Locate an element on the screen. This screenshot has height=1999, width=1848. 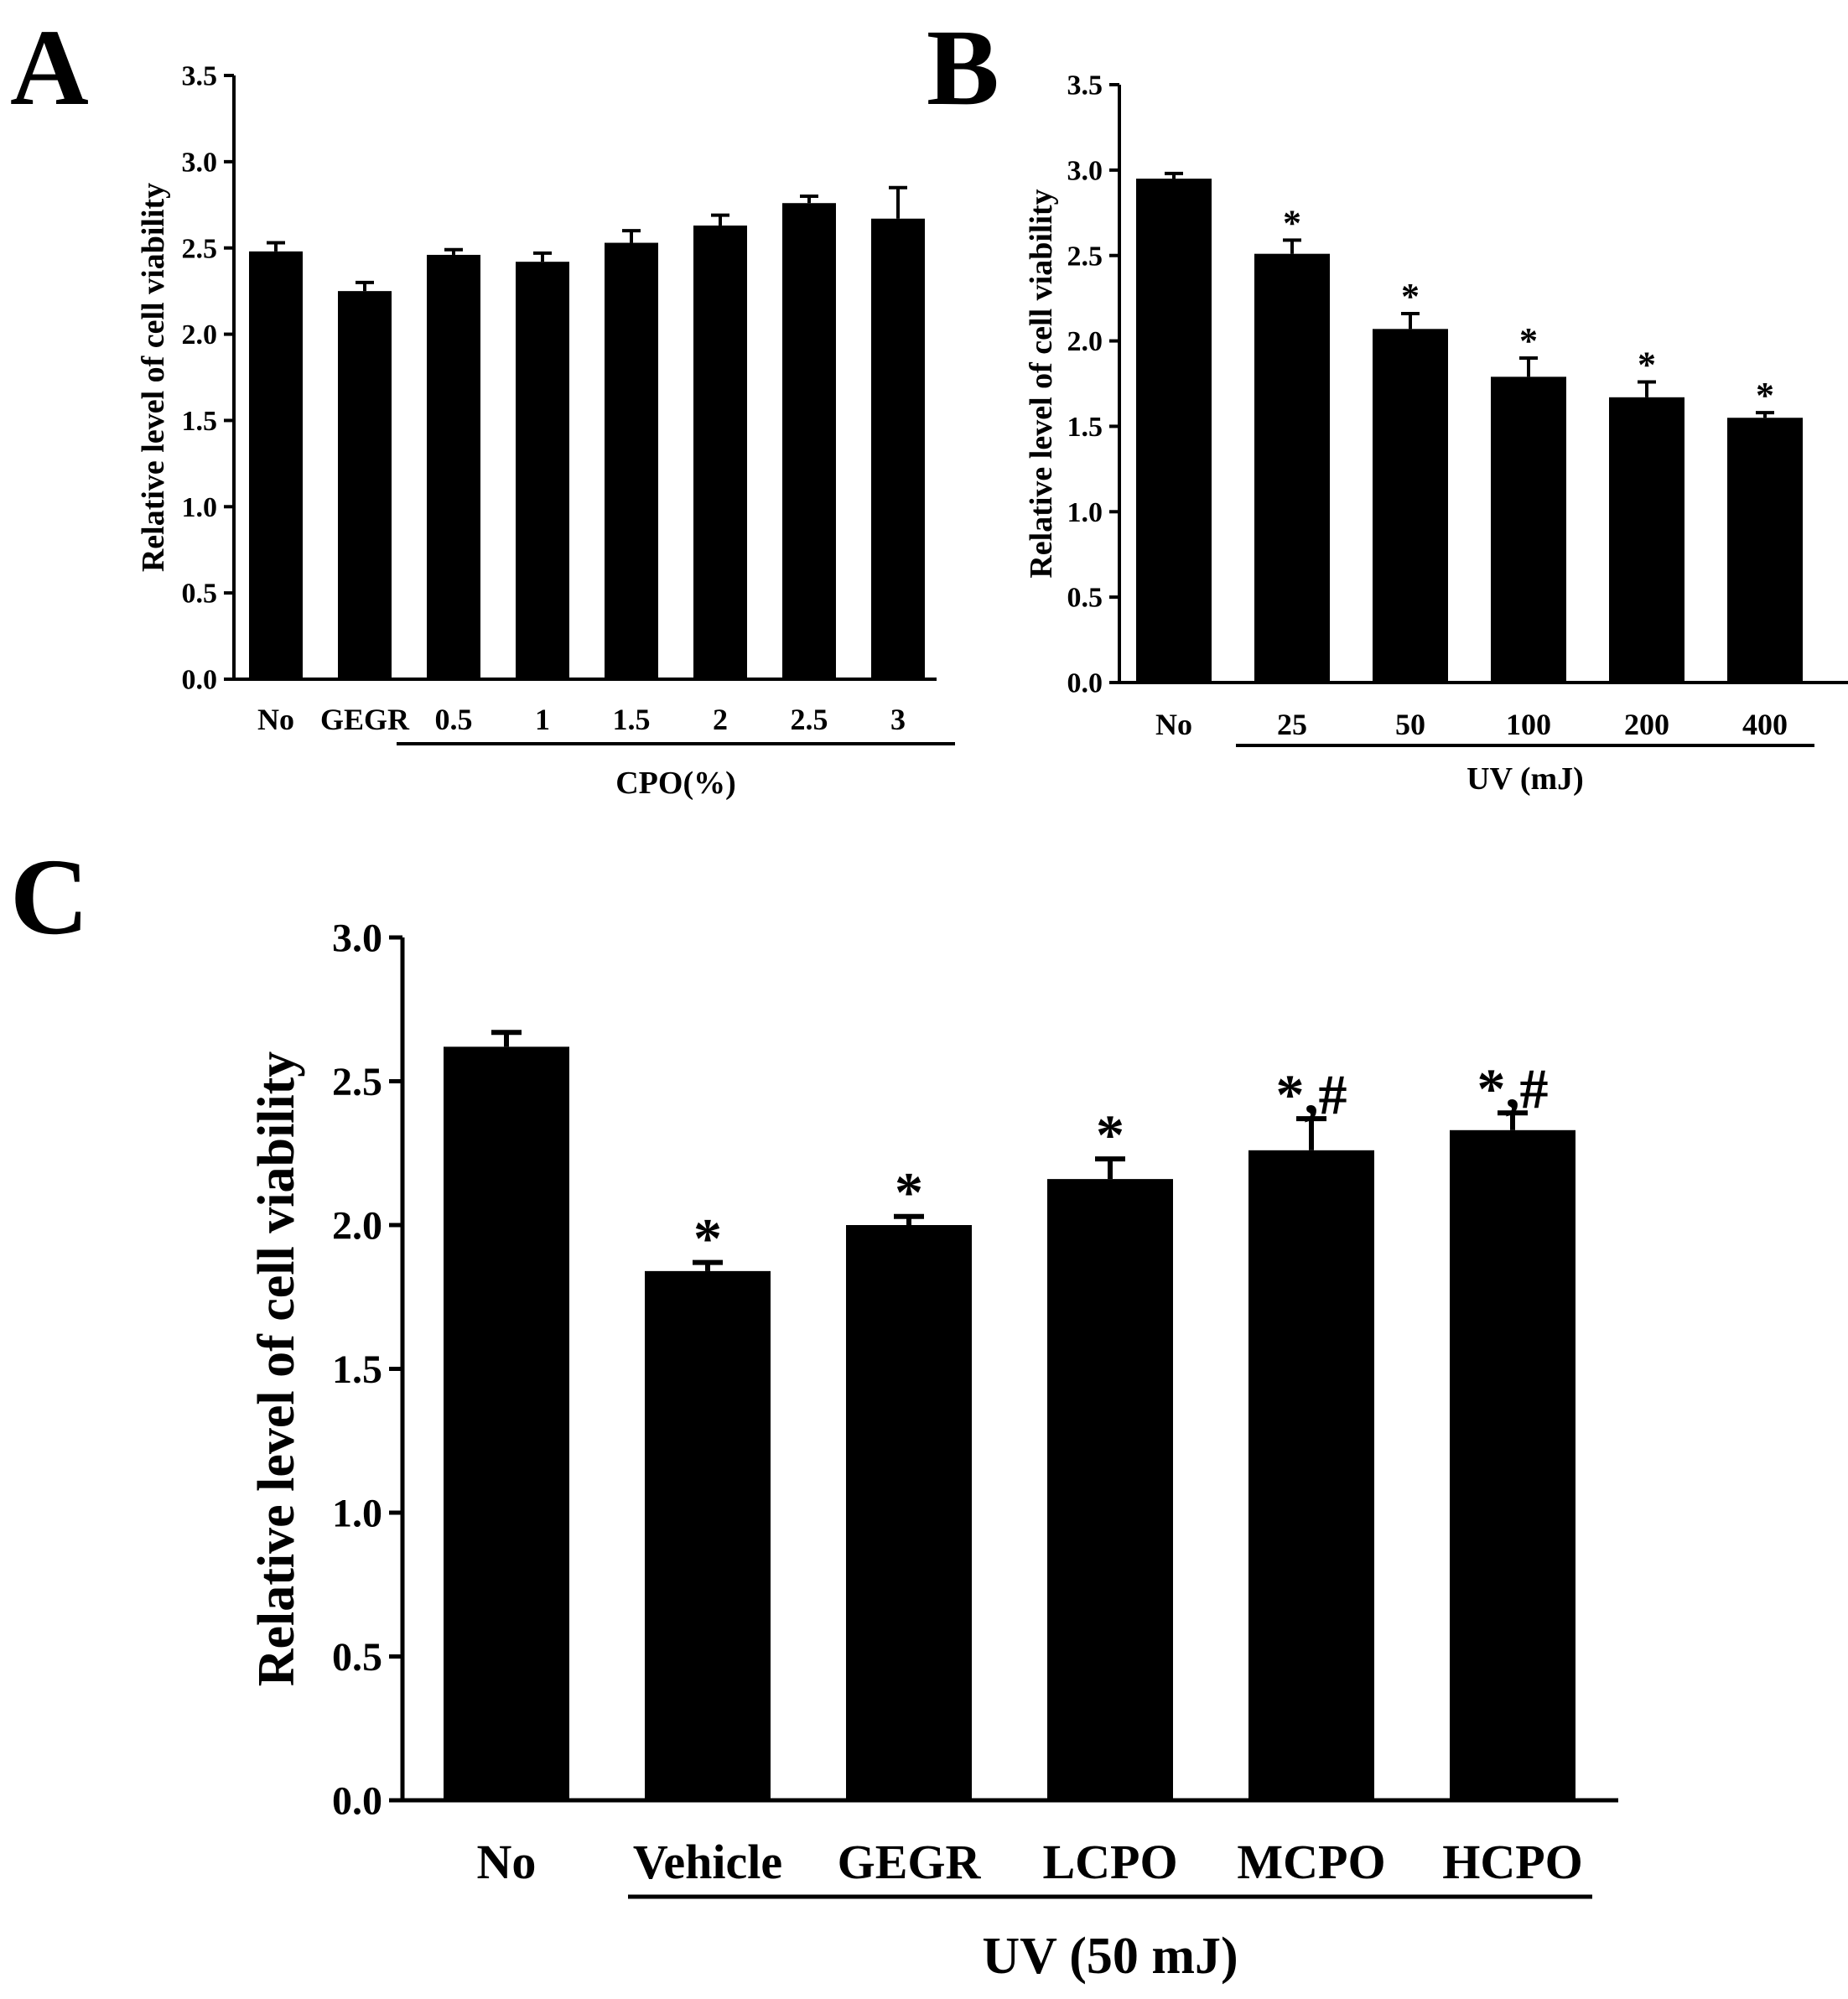
category-label: 400 is located at coordinates (1765, 724).